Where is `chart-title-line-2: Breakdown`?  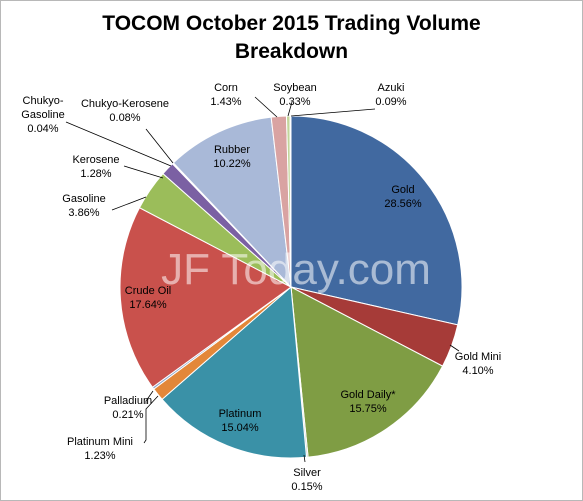
chart-title-line-2: Breakdown is located at coordinates (291, 51).